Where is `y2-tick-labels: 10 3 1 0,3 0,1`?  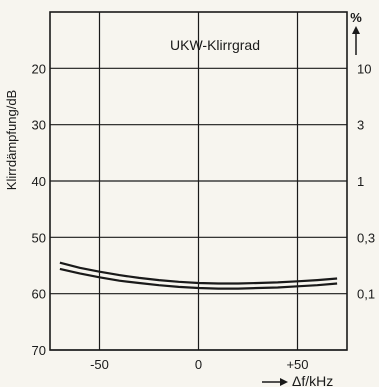 y2-tick-labels: 10 3 1 0,3 0,1 is located at coordinates (366, 181).